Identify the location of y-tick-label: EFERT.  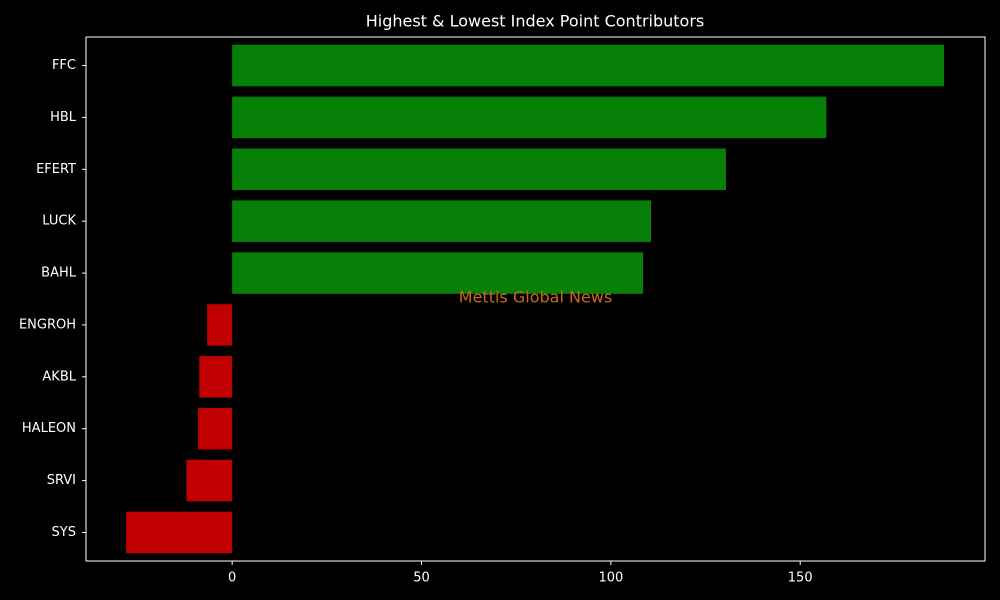
(56, 169).